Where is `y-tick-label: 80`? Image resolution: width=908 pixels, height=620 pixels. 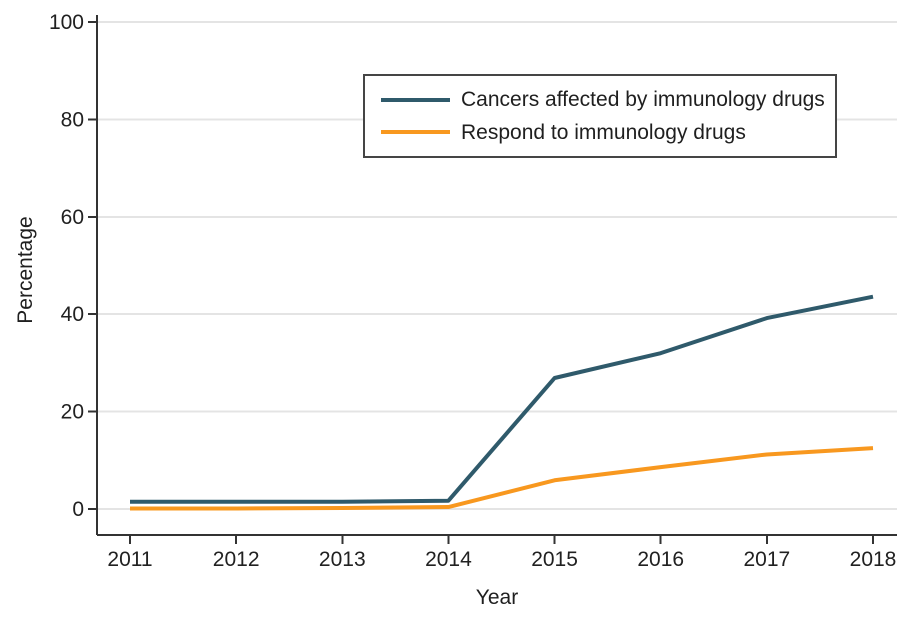 y-tick-label: 80 is located at coordinates (72, 119).